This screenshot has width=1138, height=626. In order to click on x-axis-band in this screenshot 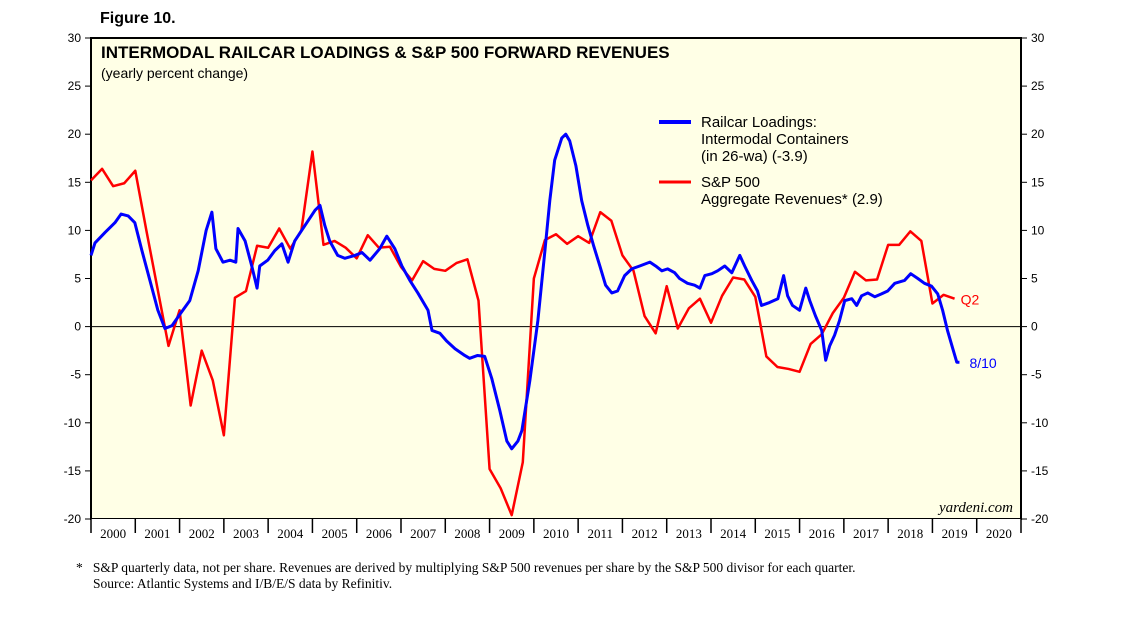, I will do `click(556, 532)`.